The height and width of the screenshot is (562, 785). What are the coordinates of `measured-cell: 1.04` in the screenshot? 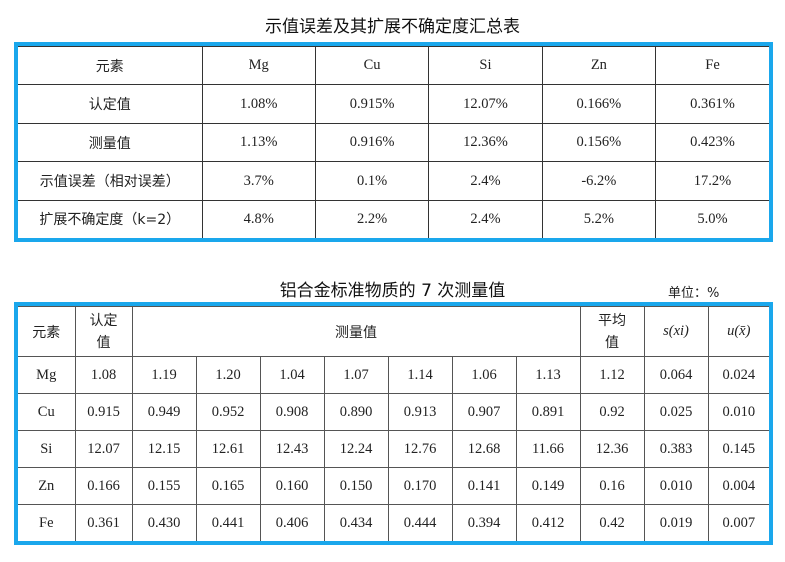 It's located at (292, 375).